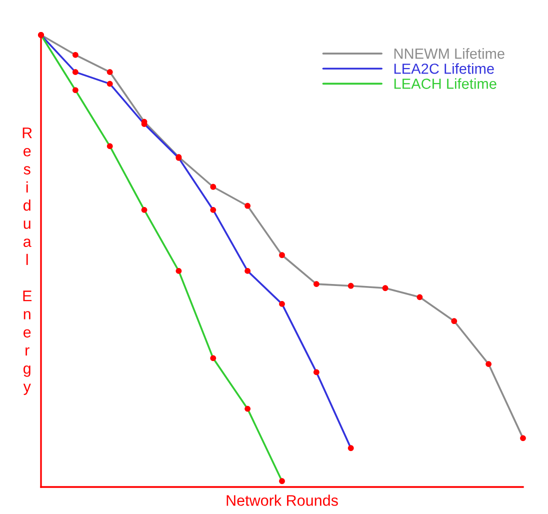 The height and width of the screenshot is (514, 548). I want to click on x-axis-title: Network Rounds, so click(282, 500).